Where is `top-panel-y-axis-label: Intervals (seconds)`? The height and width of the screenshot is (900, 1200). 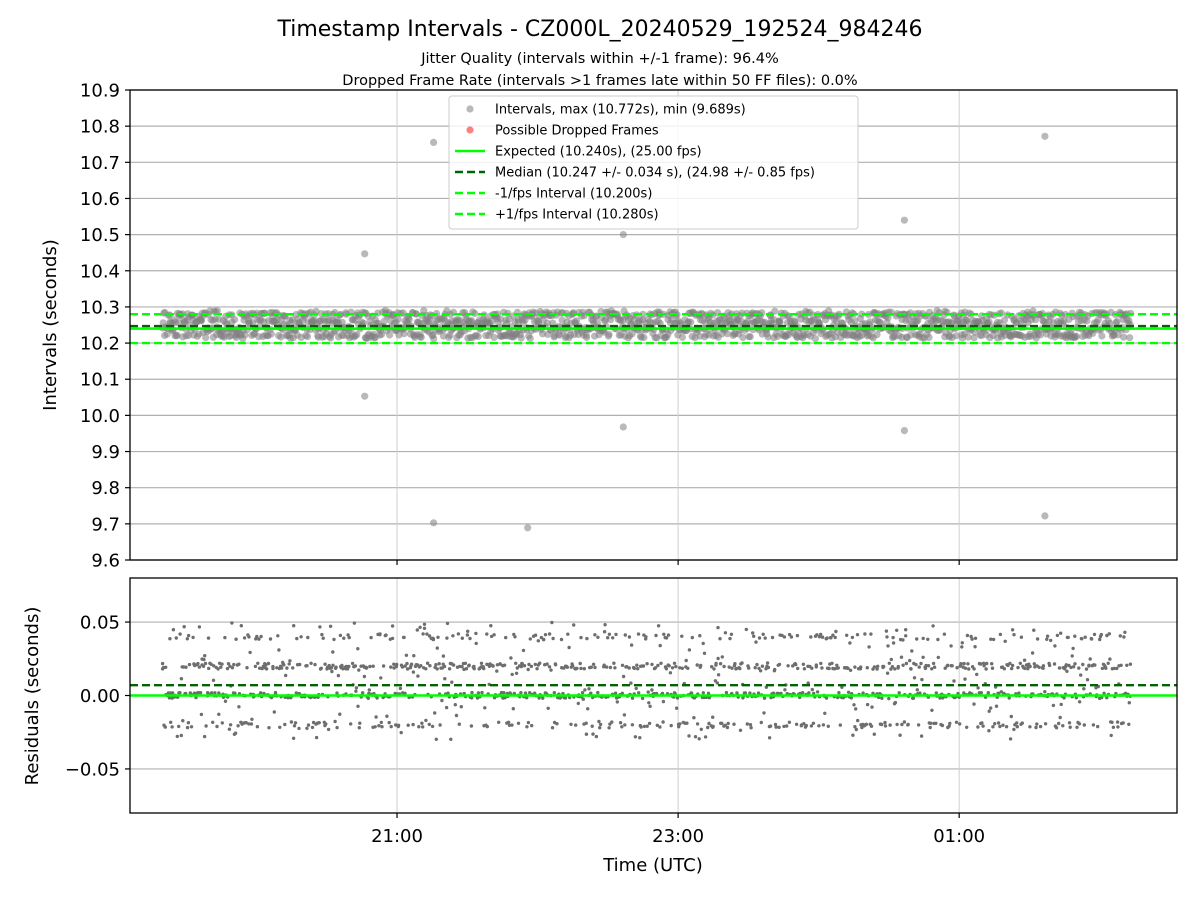
top-panel-y-axis-label: Intervals (seconds) is located at coordinates (50, 325).